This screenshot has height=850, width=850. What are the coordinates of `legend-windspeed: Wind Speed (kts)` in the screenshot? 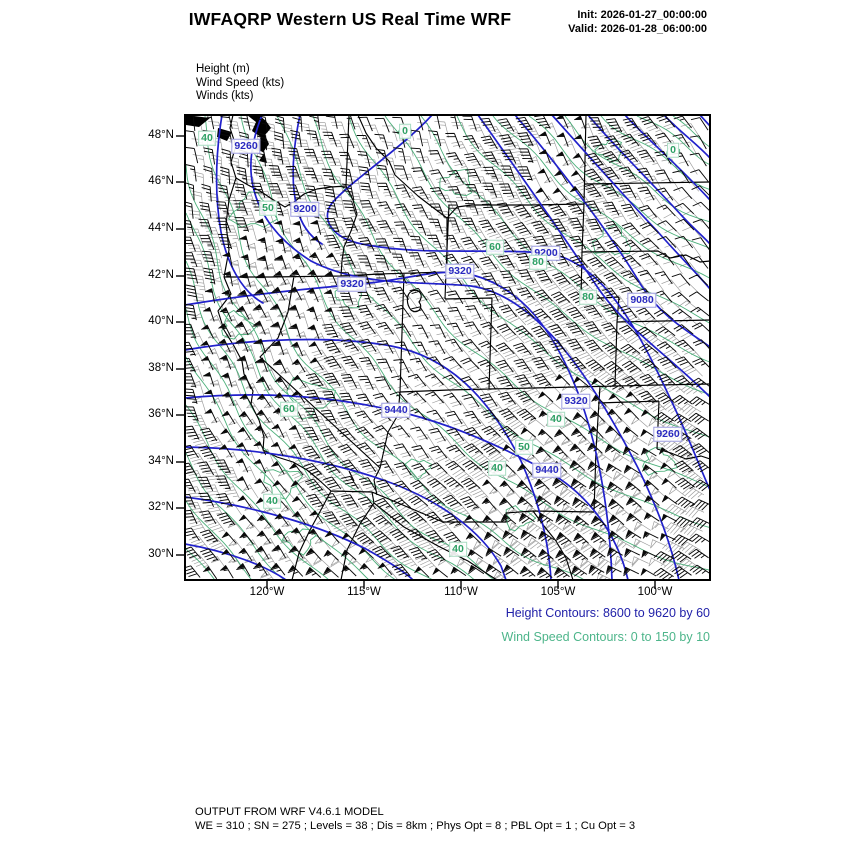 It's located at (240, 82).